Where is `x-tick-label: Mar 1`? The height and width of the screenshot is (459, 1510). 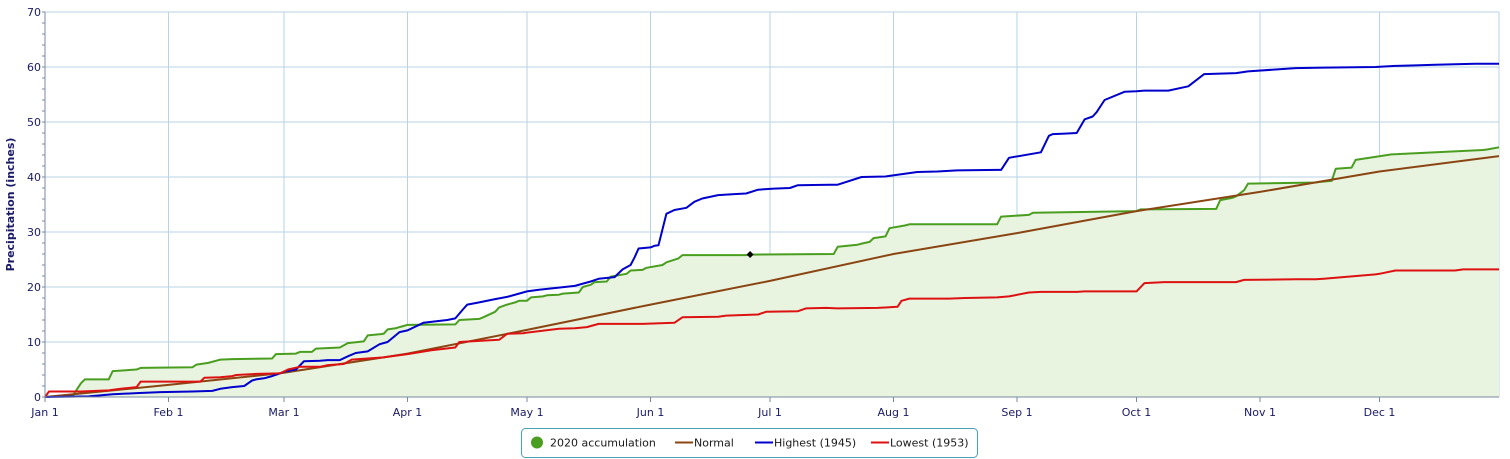
x-tick-label: Mar 1 is located at coordinates (283, 412).